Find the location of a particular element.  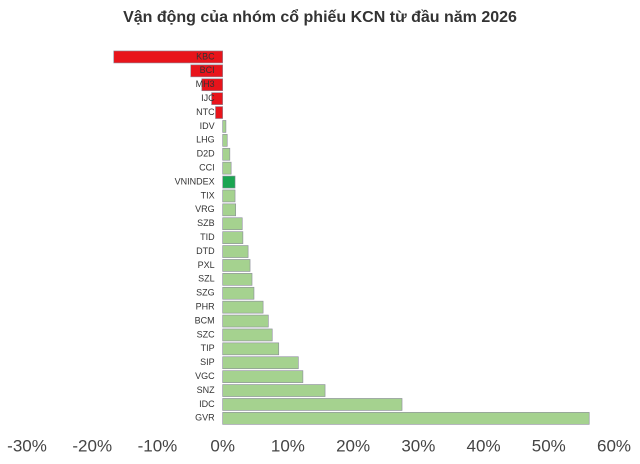

category-label: TID is located at coordinates (207, 237).